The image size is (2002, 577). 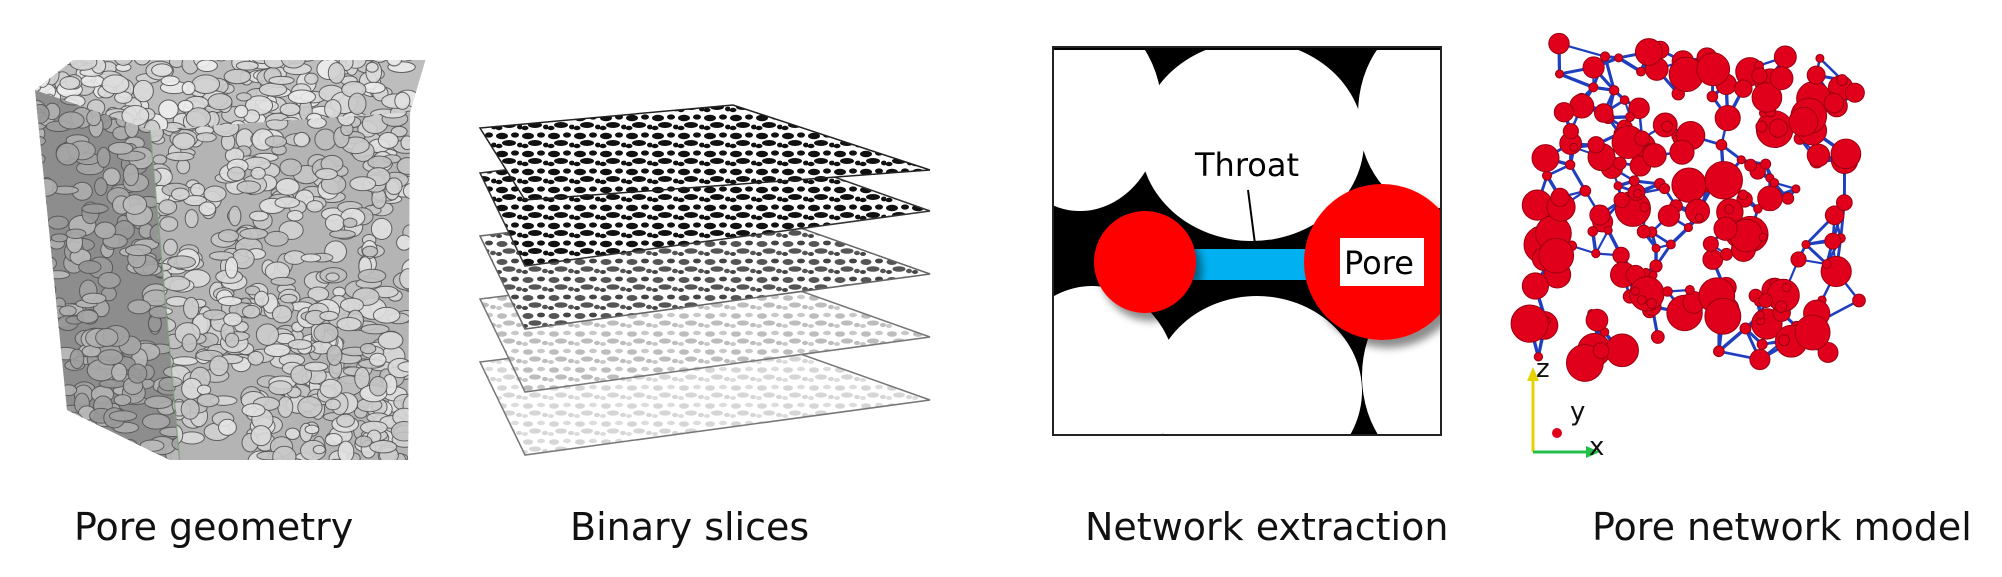 What do you see at coordinates (1577, 412) in the screenshot?
I see `y-axis-label: y` at bounding box center [1577, 412].